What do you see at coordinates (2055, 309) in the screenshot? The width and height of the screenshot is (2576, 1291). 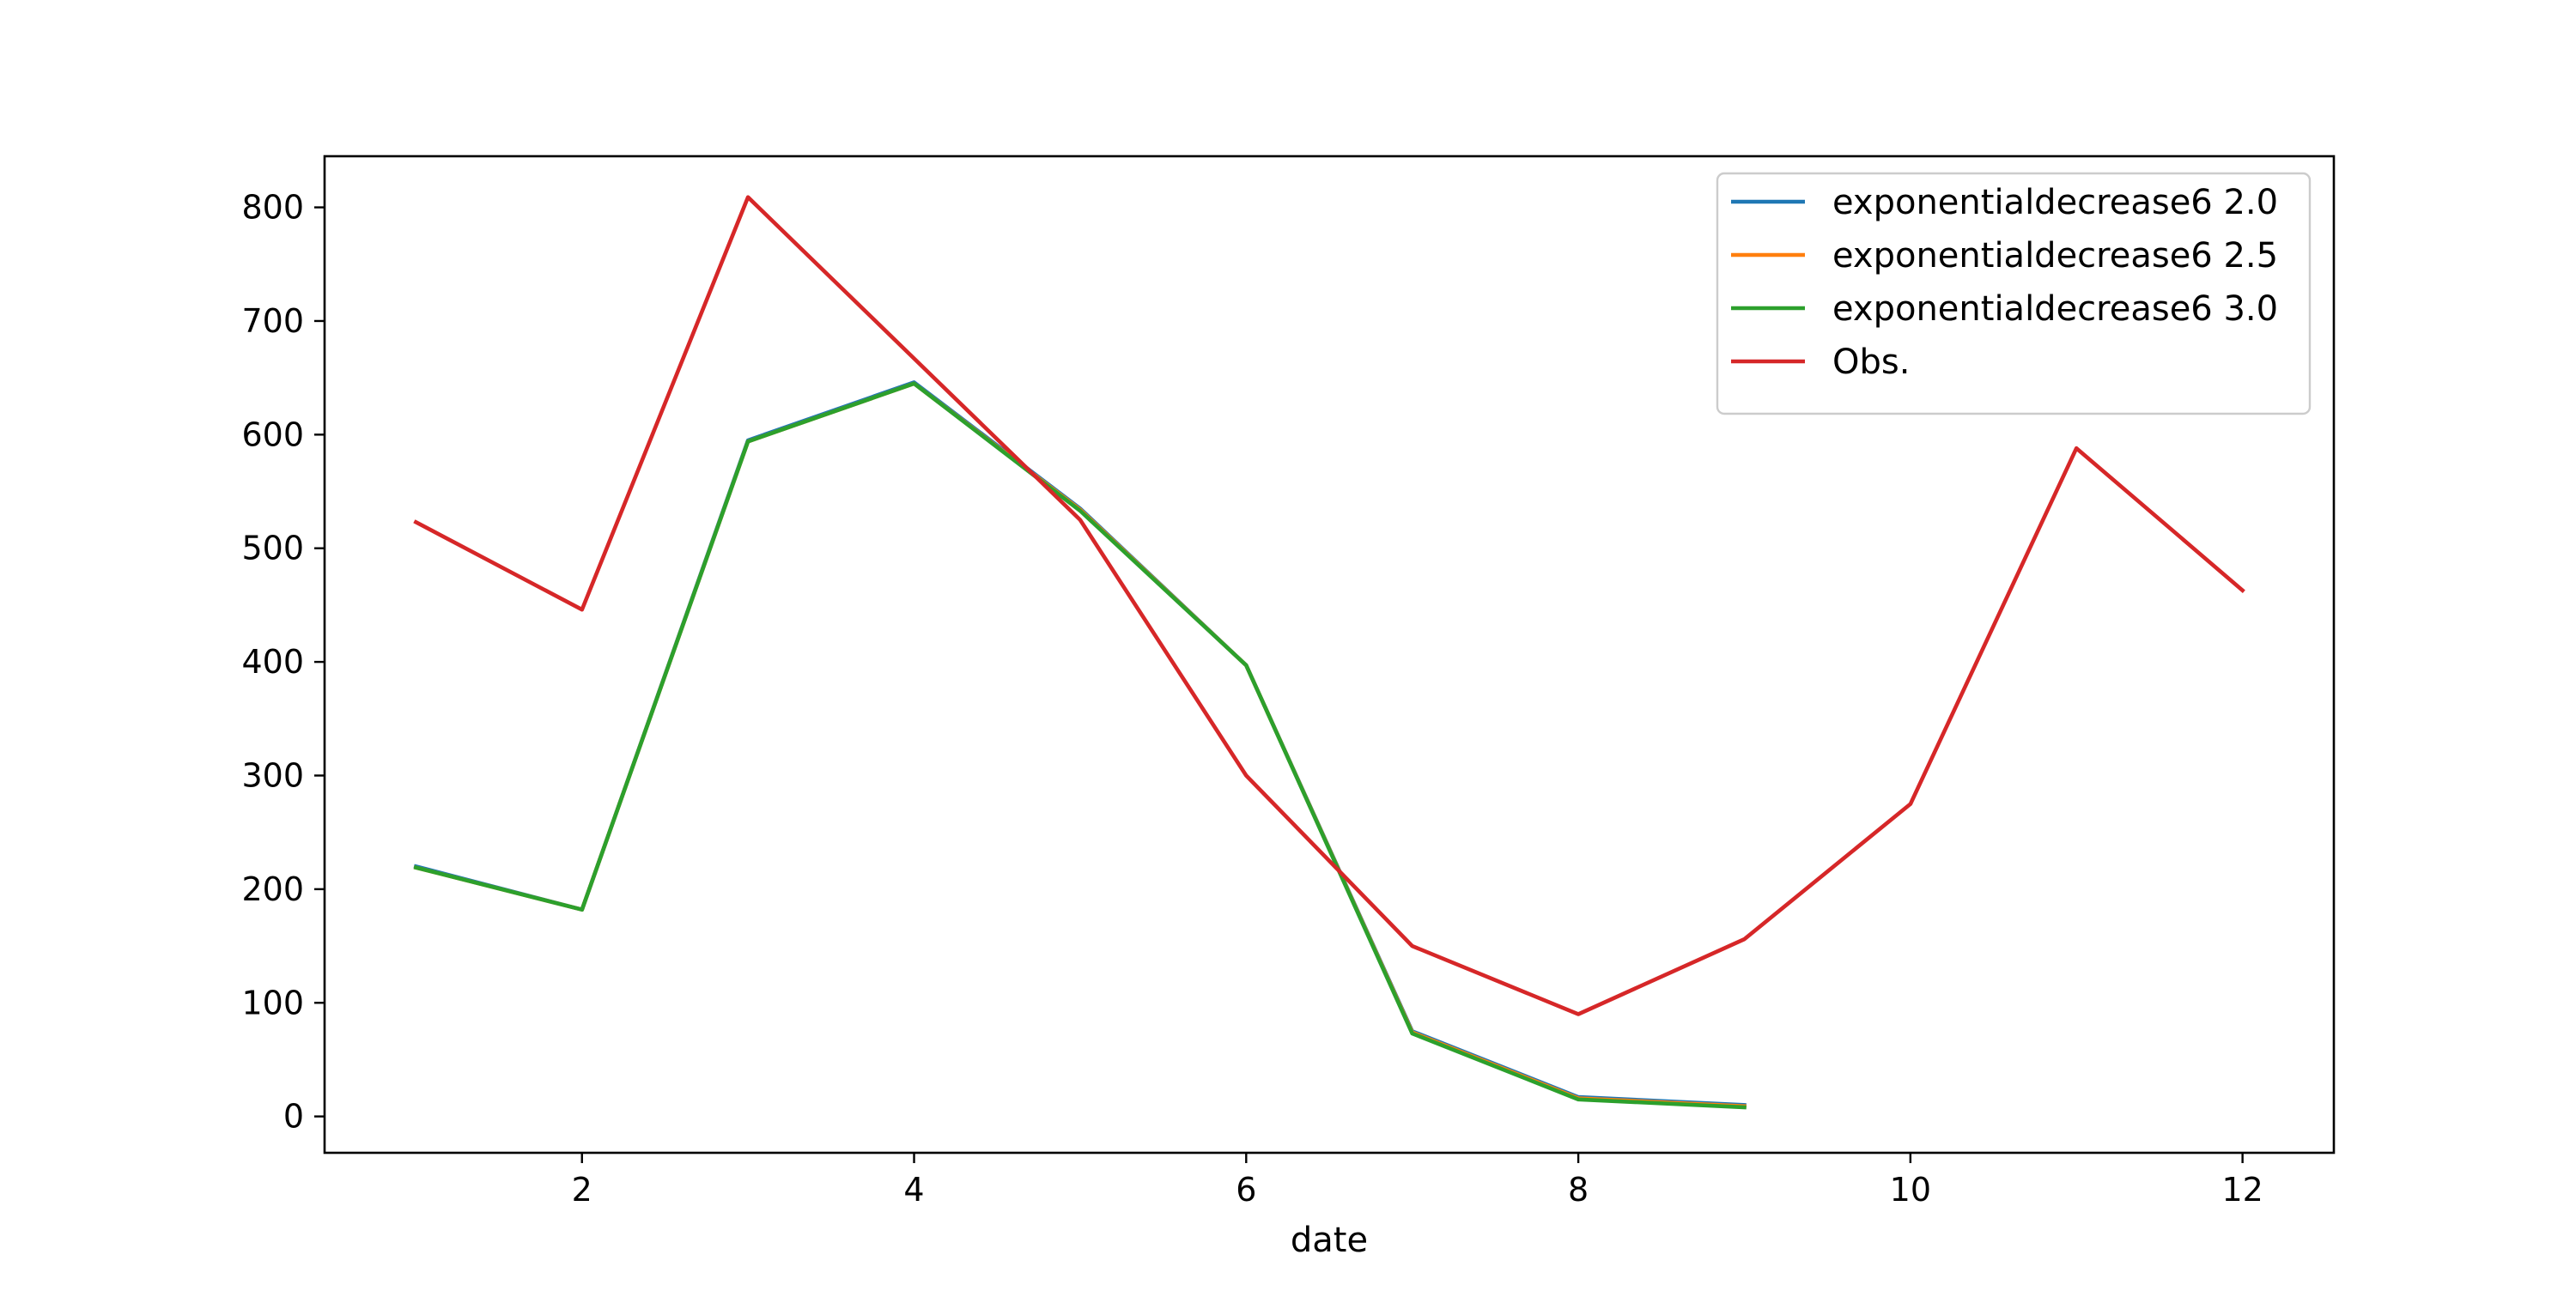 I see `legend-label-3: exponentialdecrease6 3.0` at bounding box center [2055, 309].